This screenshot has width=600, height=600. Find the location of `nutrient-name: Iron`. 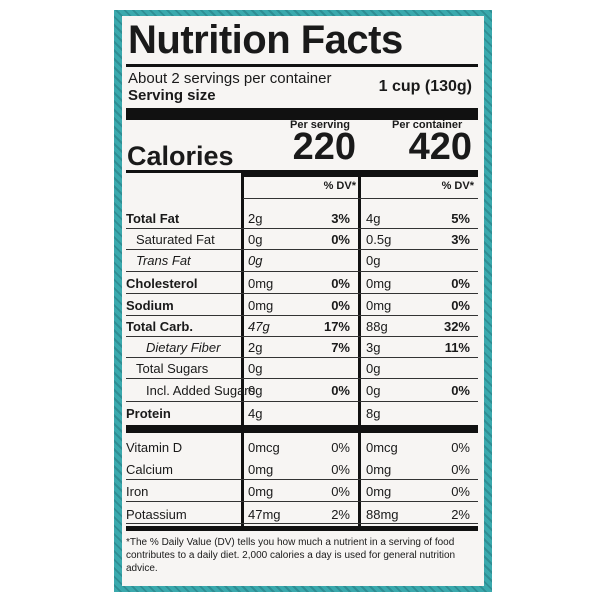

nutrient-name: Iron is located at coordinates (137, 491).